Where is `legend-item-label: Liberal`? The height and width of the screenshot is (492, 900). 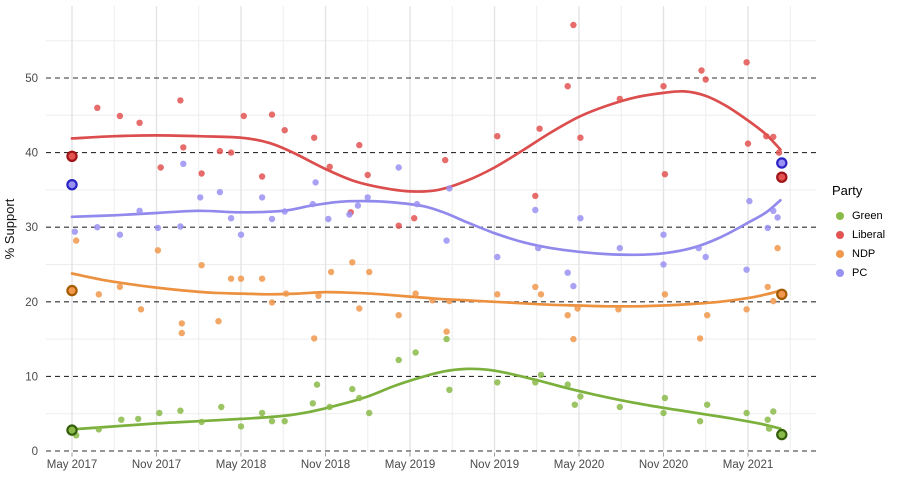
legend-item-label: Liberal is located at coordinates (869, 234).